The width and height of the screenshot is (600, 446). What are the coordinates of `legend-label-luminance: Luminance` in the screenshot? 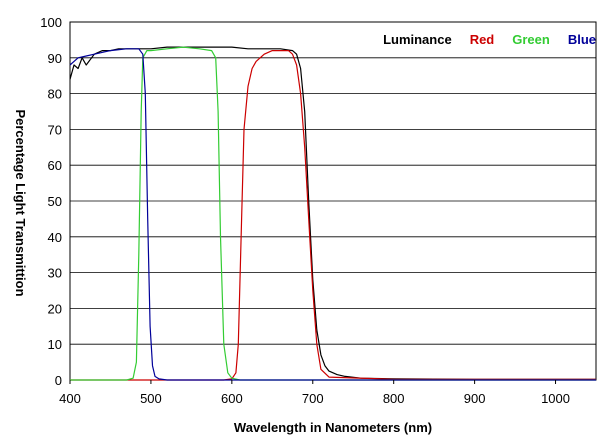 It's located at (417, 39).